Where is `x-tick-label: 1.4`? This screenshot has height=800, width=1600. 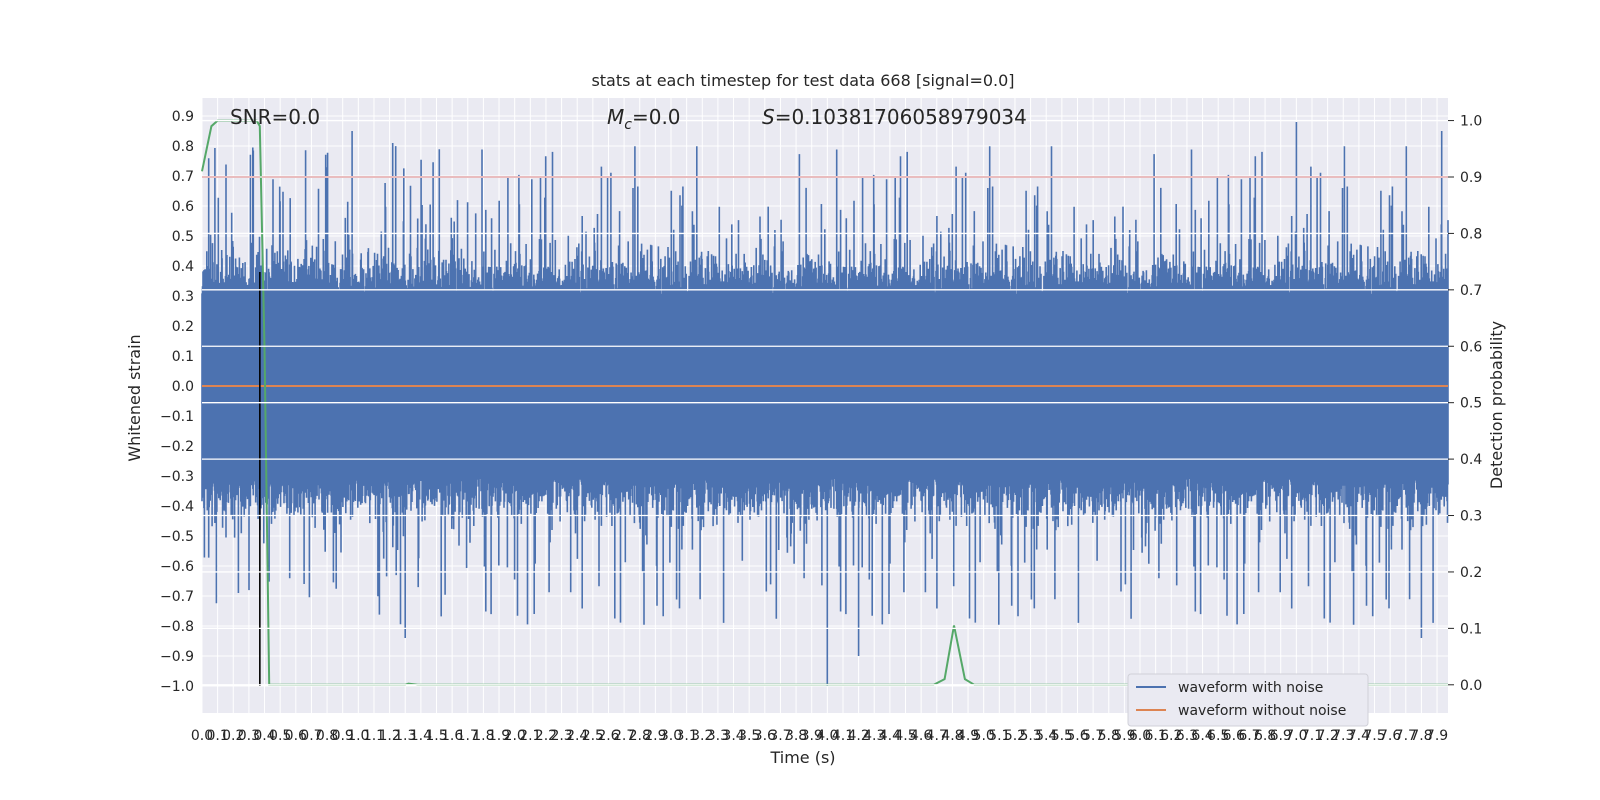
x-tick-label: 1.4 is located at coordinates (421, 736).